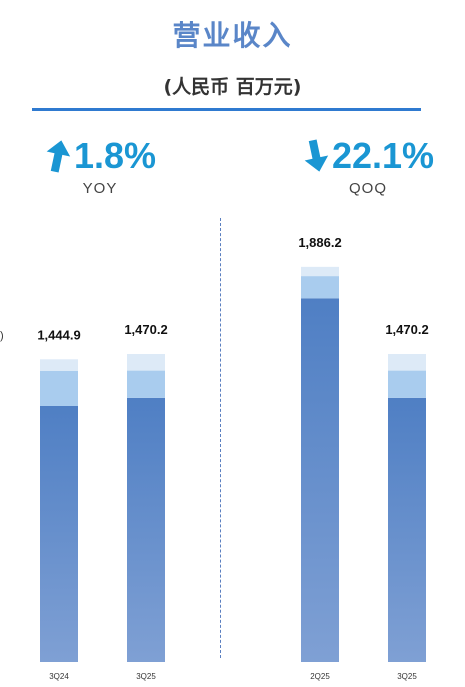 Image resolution: width=465 pixels, height=687 pixels. What do you see at coordinates (115, 155) in the screenshot?
I see `yoy-value: 1.8%` at bounding box center [115, 155].